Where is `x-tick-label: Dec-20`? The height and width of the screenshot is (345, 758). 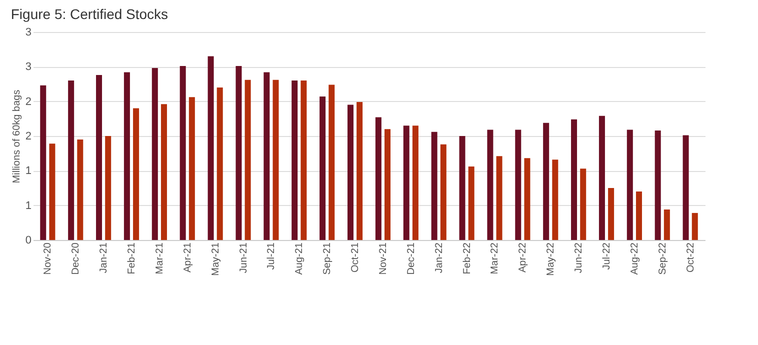
x-tick-label: Dec-20 is located at coordinates (76, 258).